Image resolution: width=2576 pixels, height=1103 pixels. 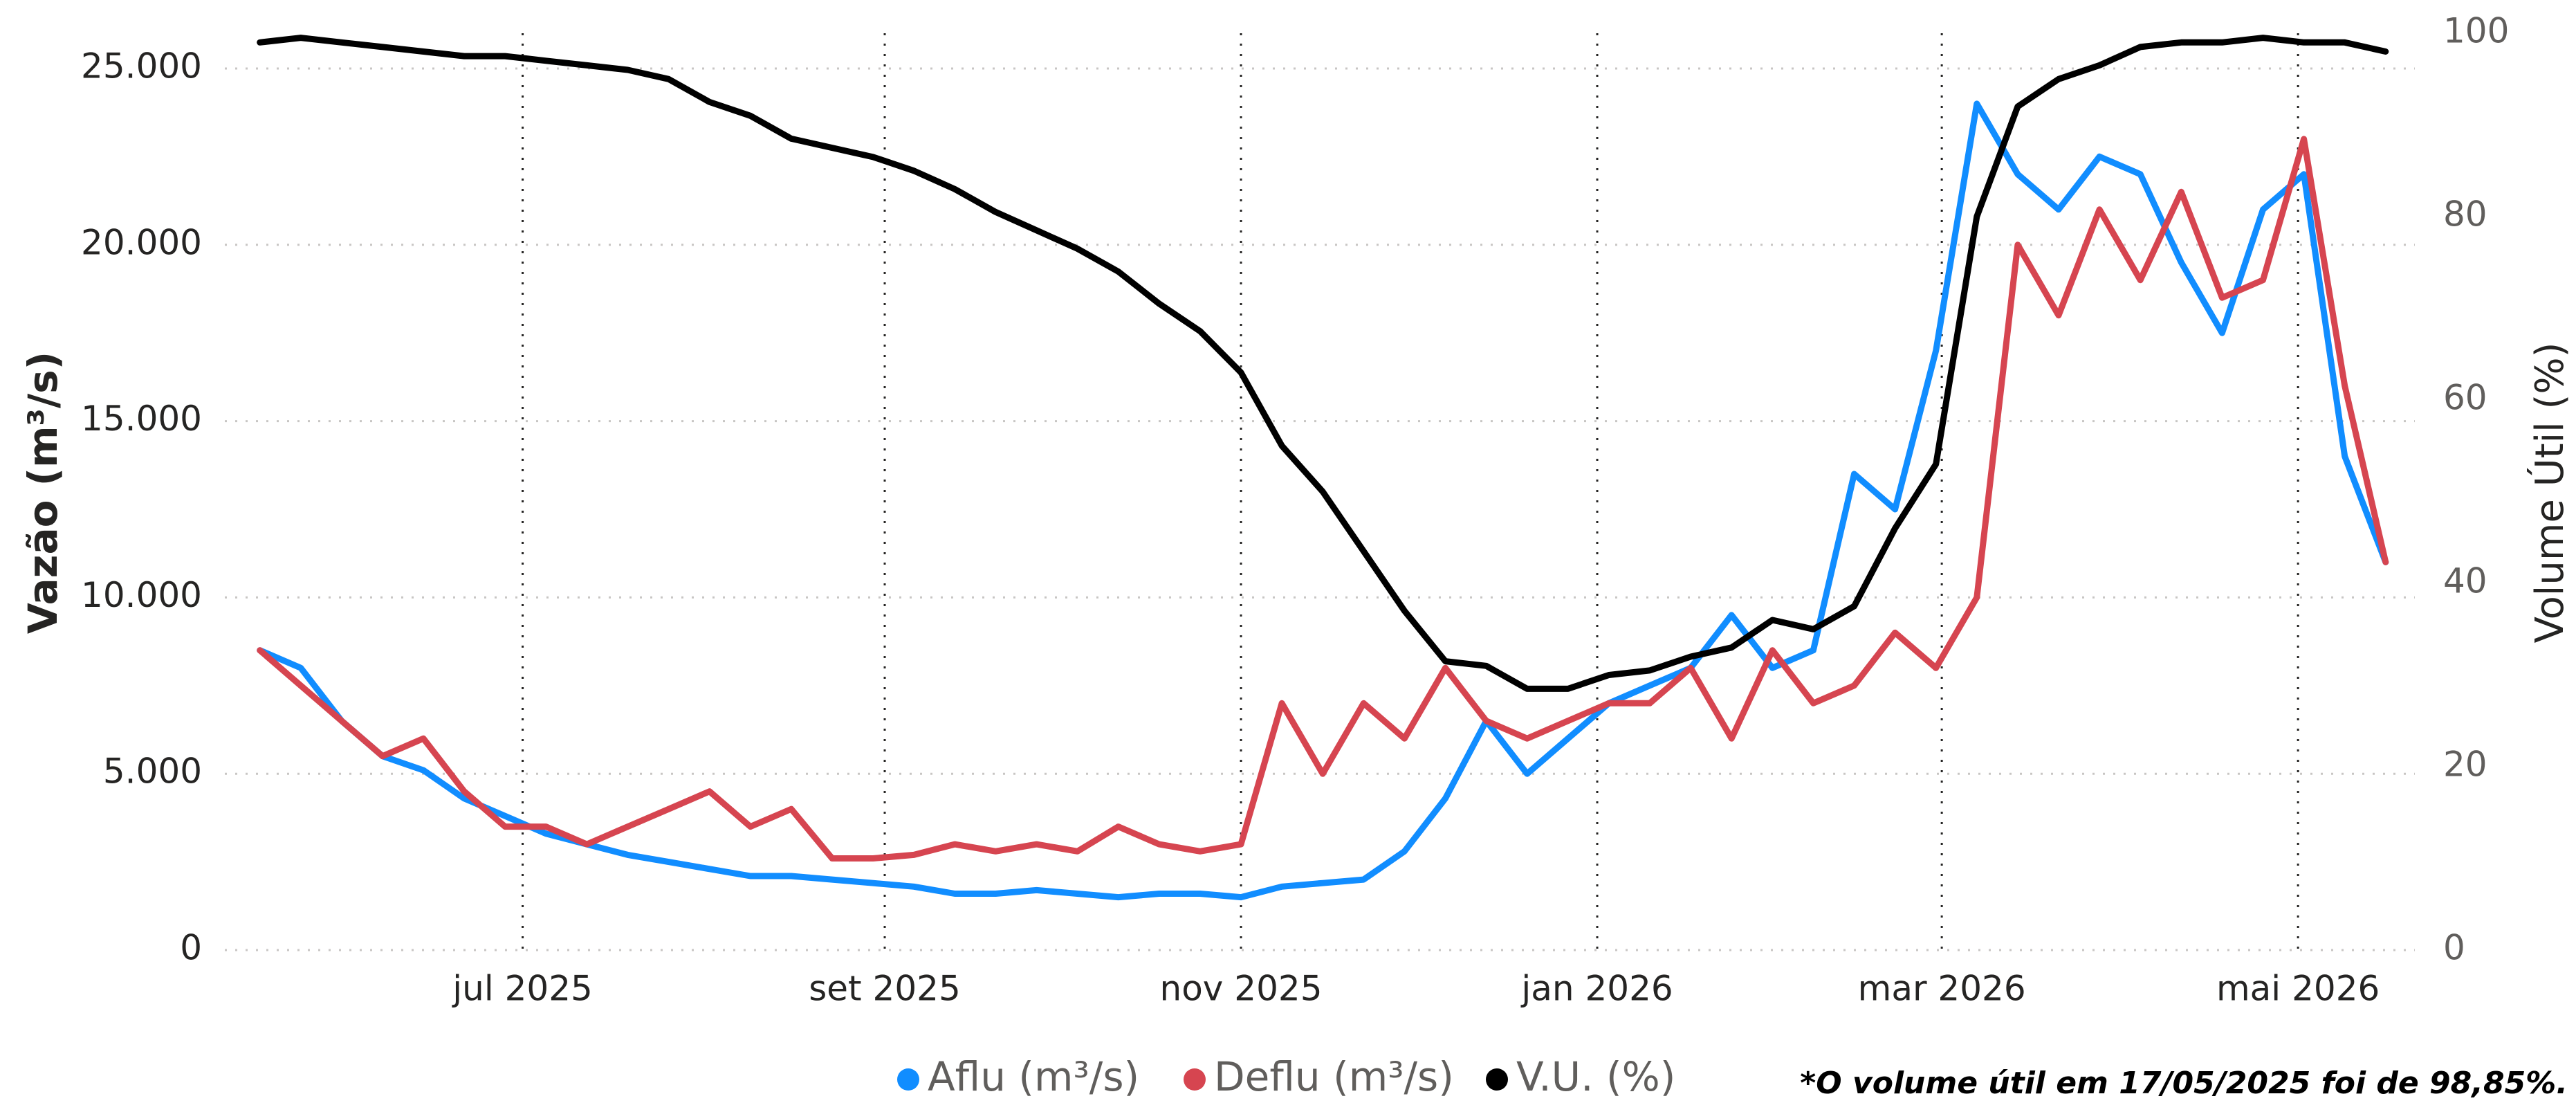 What do you see at coordinates (2465, 398) in the screenshot?
I see `y2-tick-label: 60` at bounding box center [2465, 398].